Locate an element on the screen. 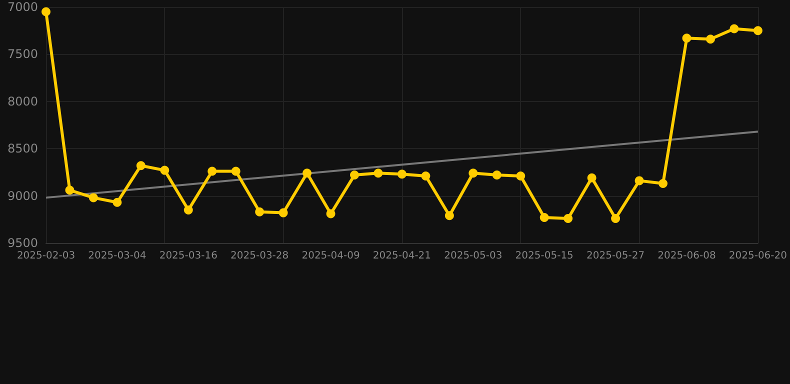  y-tick-label: 9000 is located at coordinates (22, 195).